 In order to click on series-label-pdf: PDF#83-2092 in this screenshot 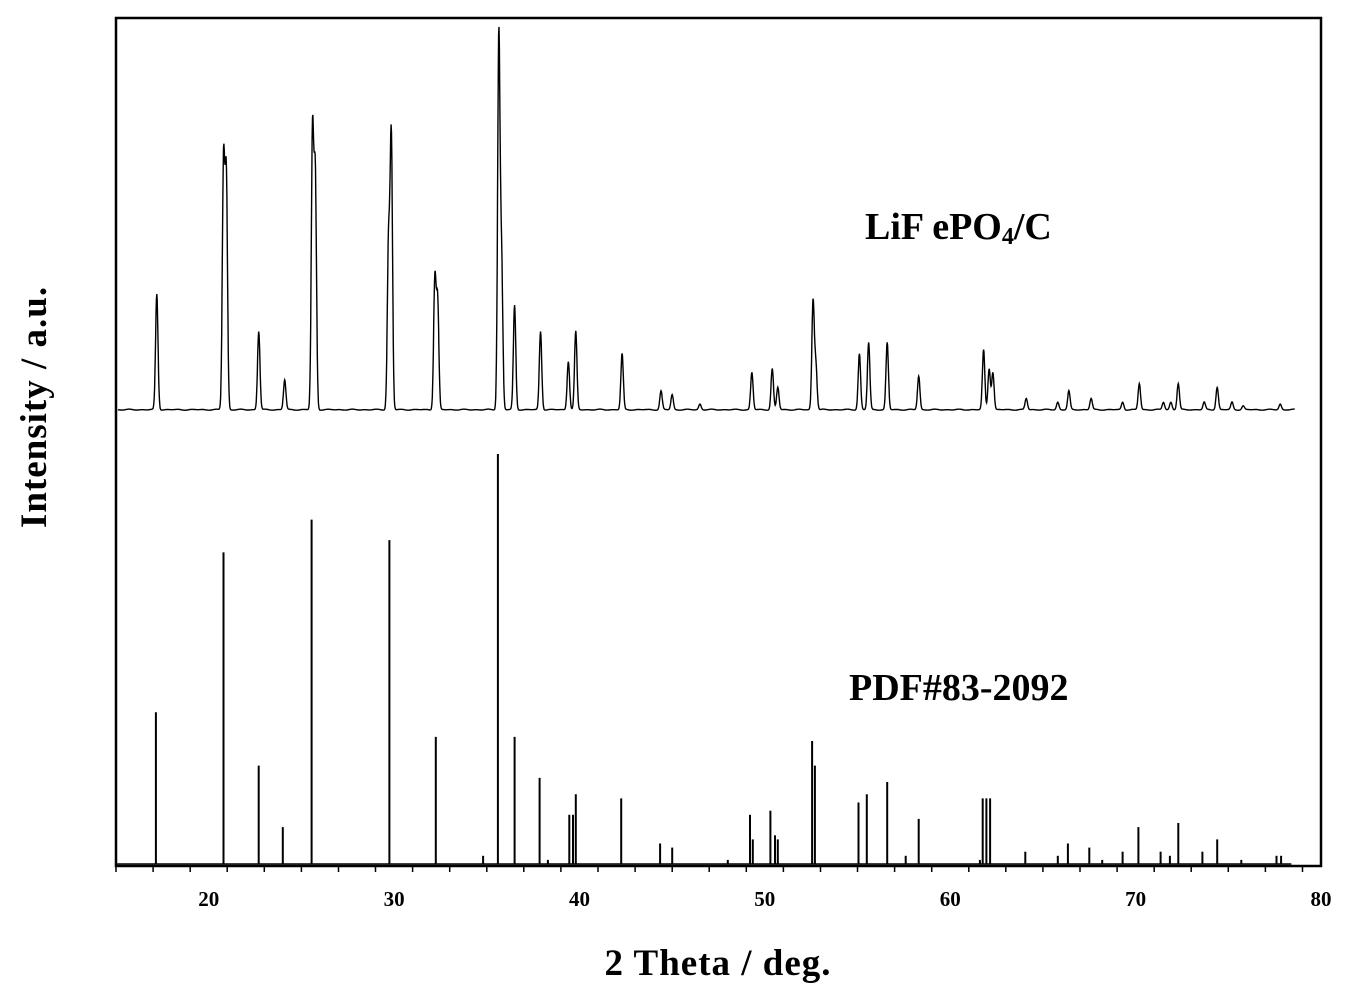, I will do `click(959, 688)`.